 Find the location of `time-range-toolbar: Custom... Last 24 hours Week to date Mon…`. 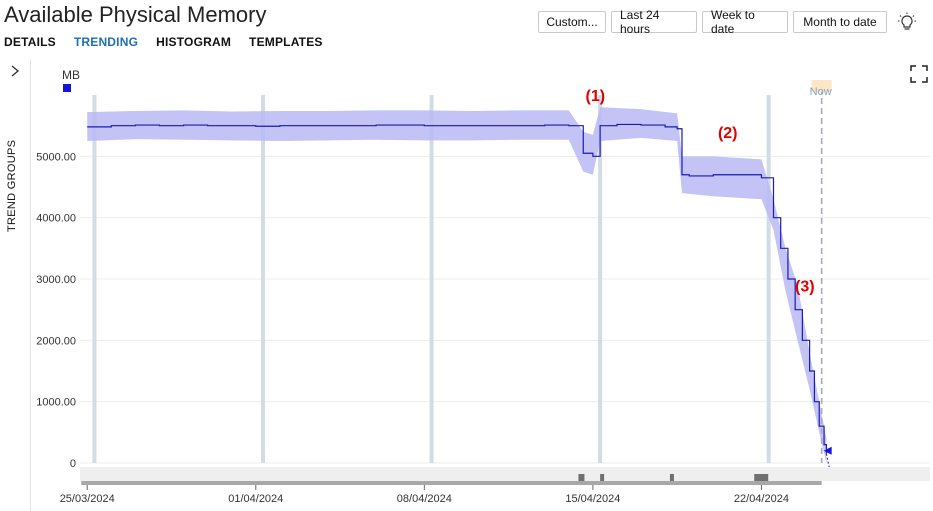

time-range-toolbar: Custom... Last 24 hours Week to date Mon… is located at coordinates (715, 22).